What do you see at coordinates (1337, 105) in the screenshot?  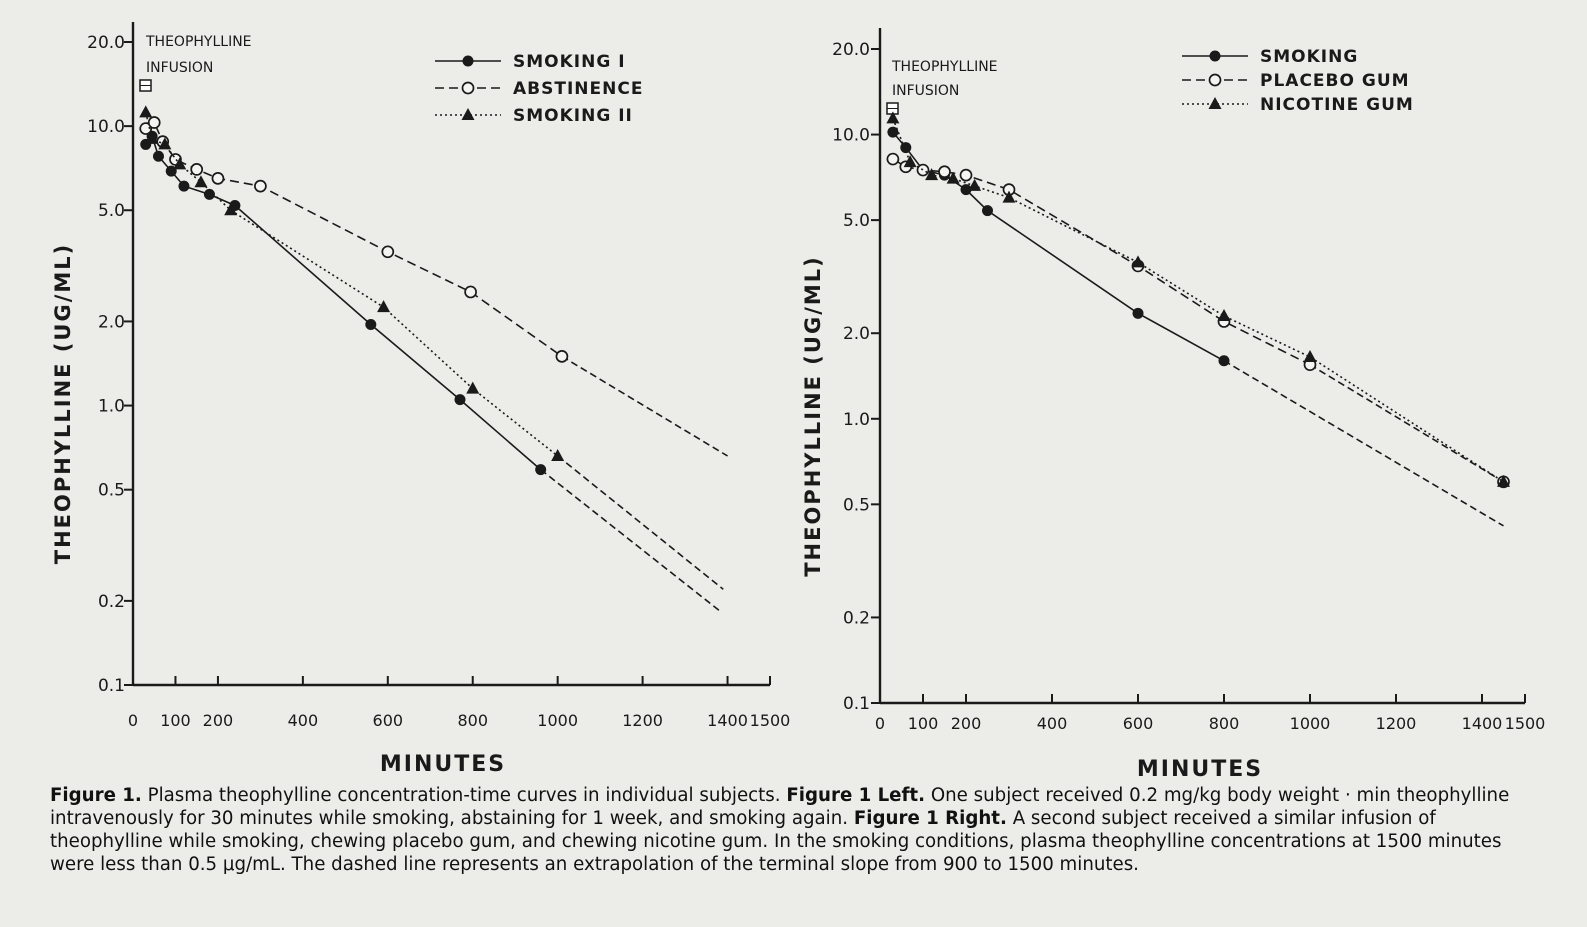 I see `legend-label: NICOTINE GUM` at bounding box center [1337, 105].